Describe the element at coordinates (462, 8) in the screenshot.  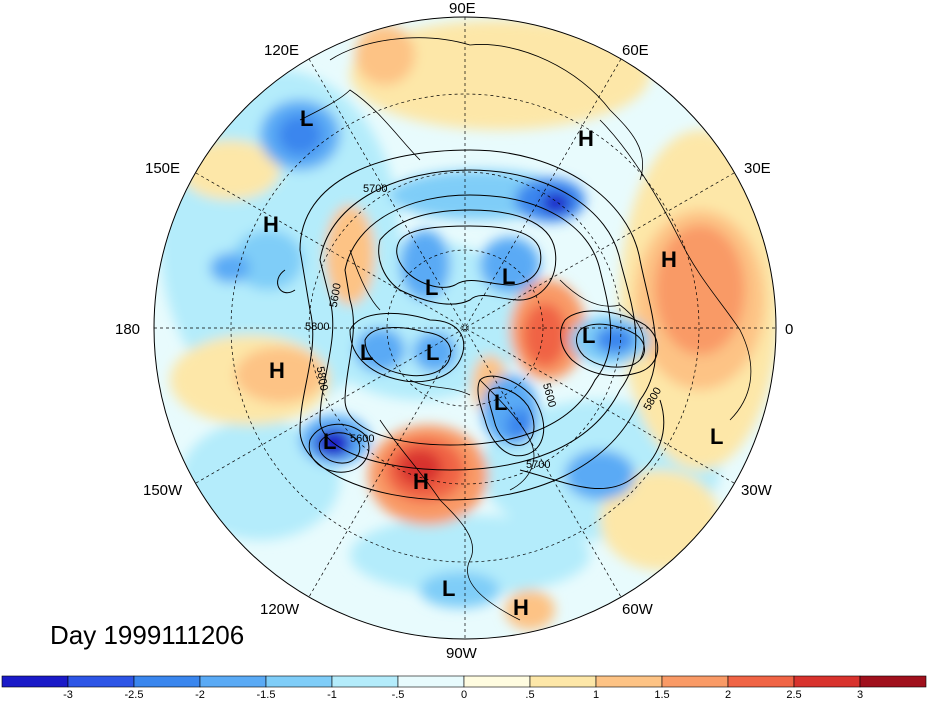
I see `longitude-label-90e: 90E` at that location.